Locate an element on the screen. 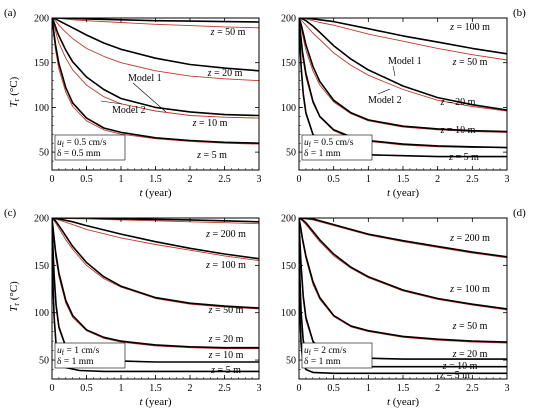 The image size is (550, 414). panel-label: (c) is located at coordinates (10, 213).